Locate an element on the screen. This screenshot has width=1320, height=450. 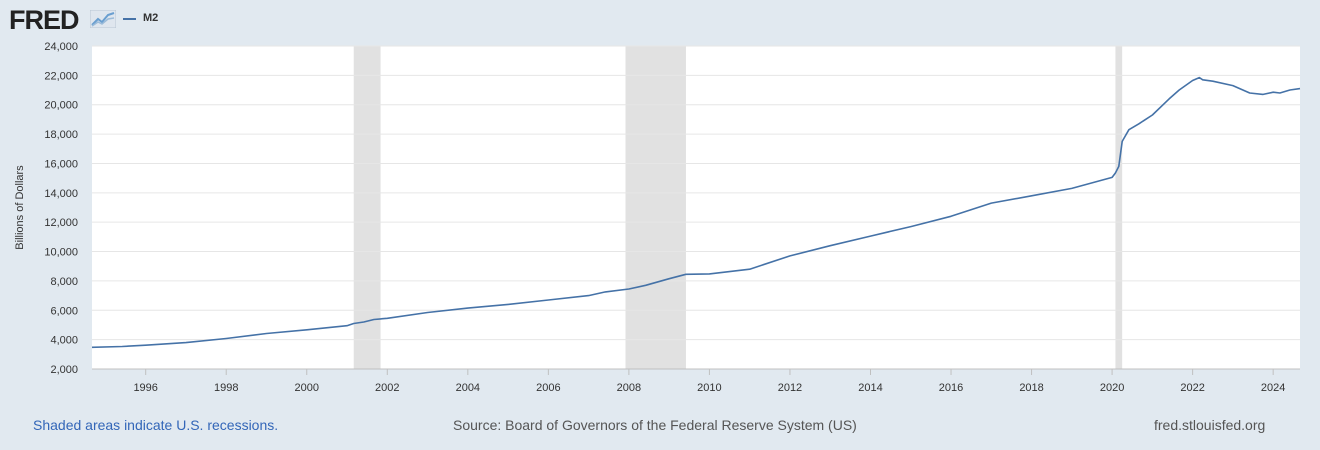
x-tick-label: 2024 is located at coordinates (1273, 388).